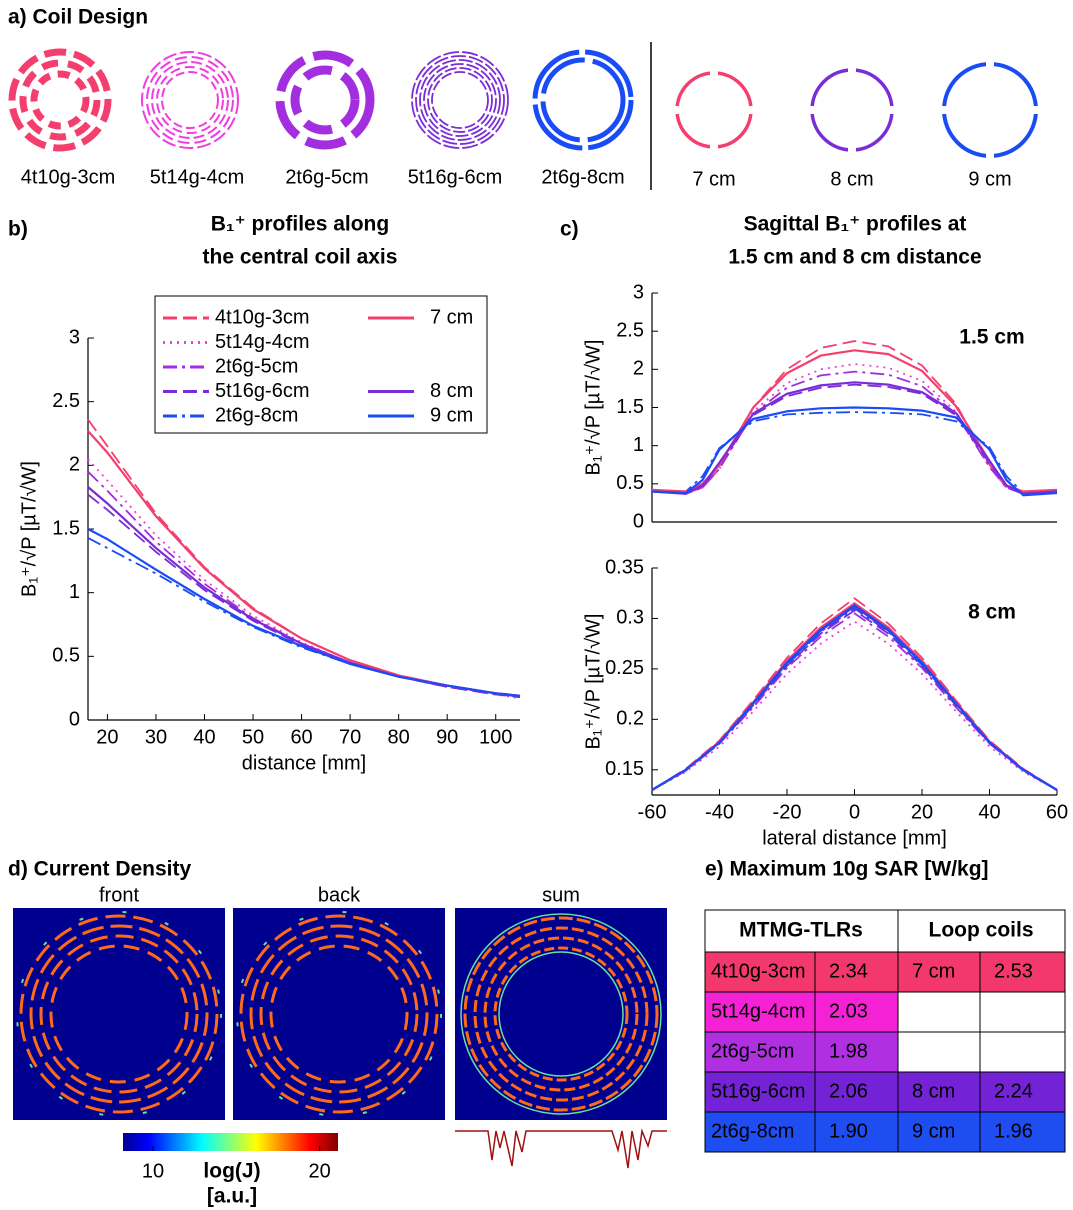  What do you see at coordinates (933, 1131) in the screenshot?
I see `table-cell-text: 9 cm` at bounding box center [933, 1131].